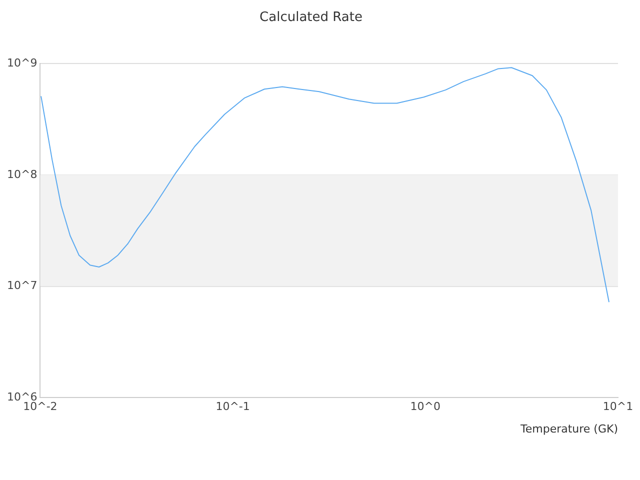 The image size is (640, 480). I want to click on x-tick-label: 10^-1, so click(233, 407).